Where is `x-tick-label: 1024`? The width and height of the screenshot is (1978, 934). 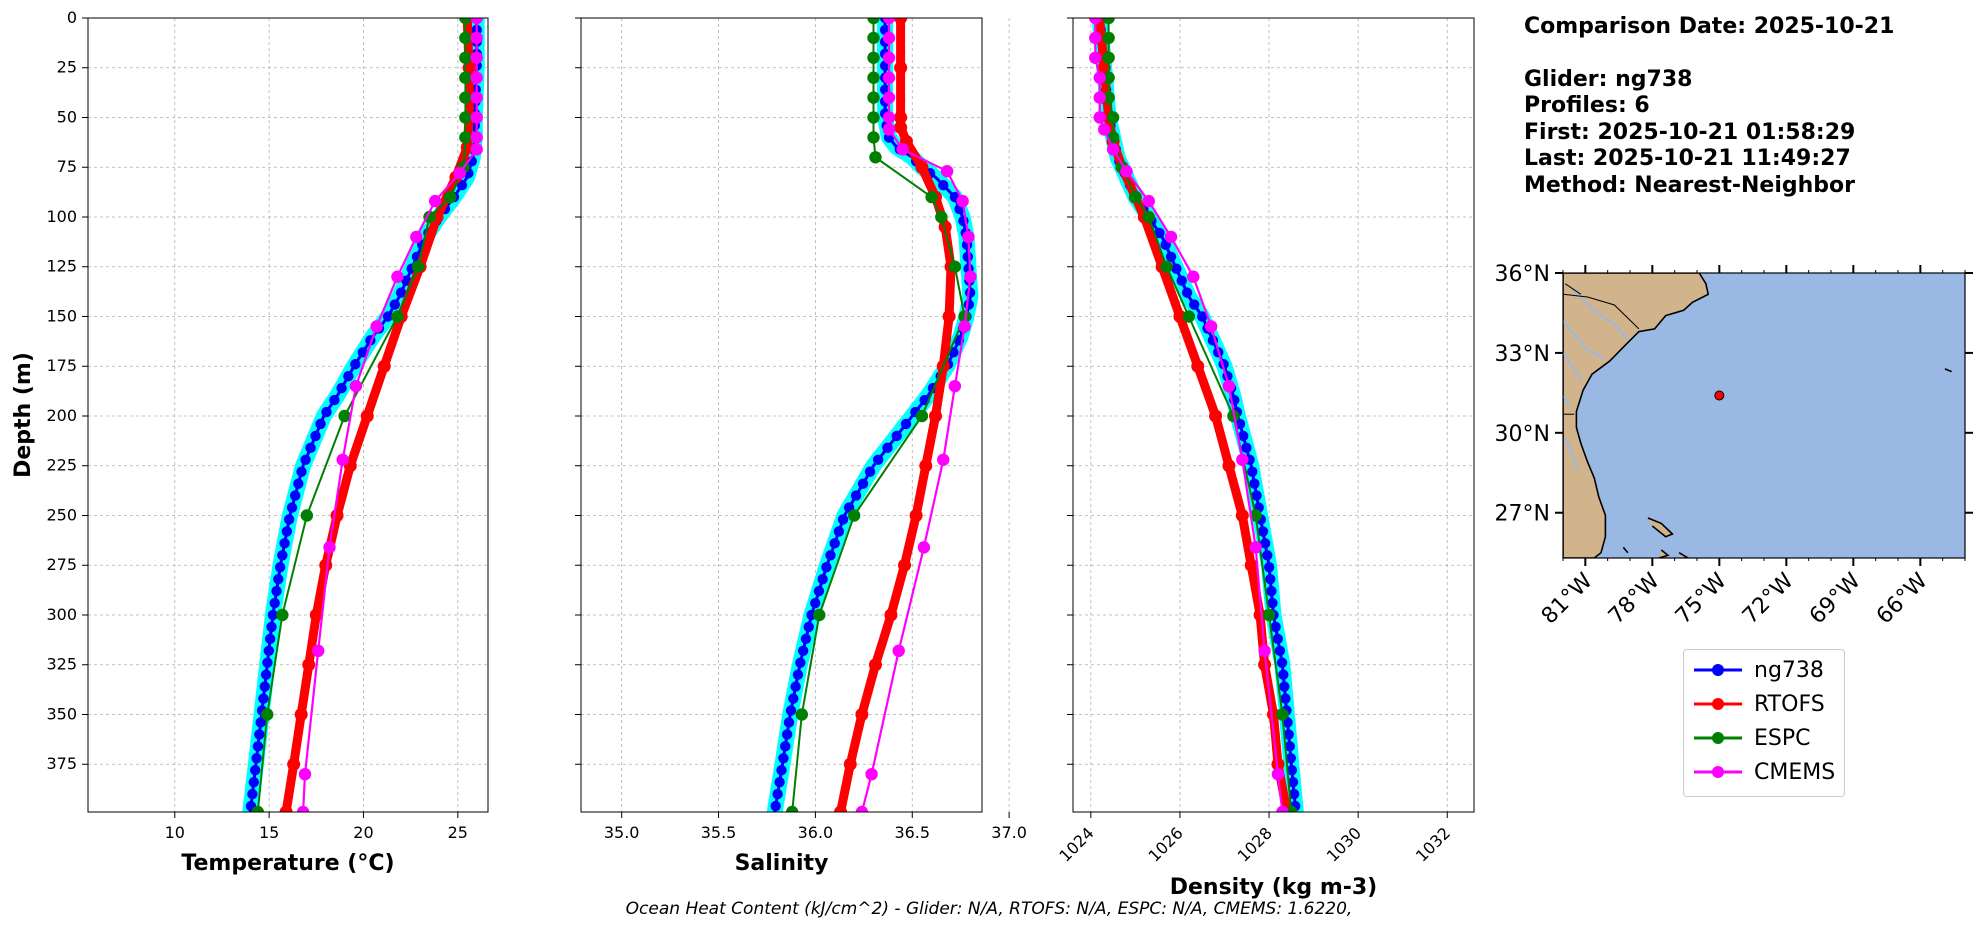
x-tick-label: 1024 is located at coordinates (1076, 844).